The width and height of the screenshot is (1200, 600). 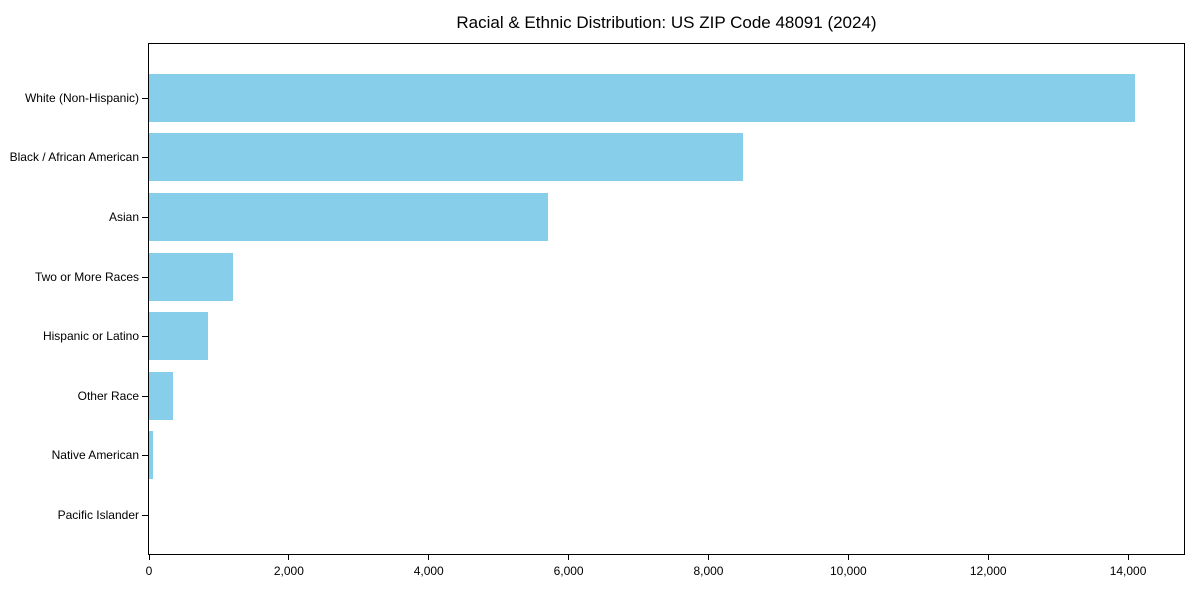 What do you see at coordinates (81, 97) in the screenshot?
I see `category-label: White (Non-Hispanic)` at bounding box center [81, 97].